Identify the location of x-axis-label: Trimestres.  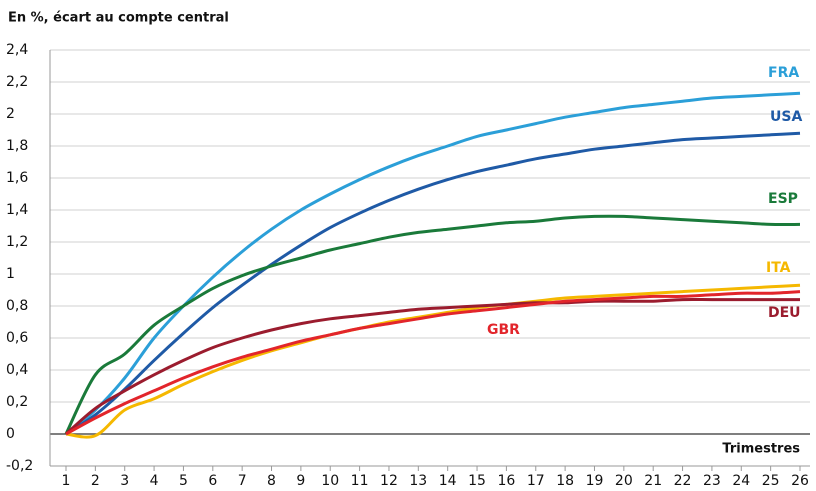
(761, 449).